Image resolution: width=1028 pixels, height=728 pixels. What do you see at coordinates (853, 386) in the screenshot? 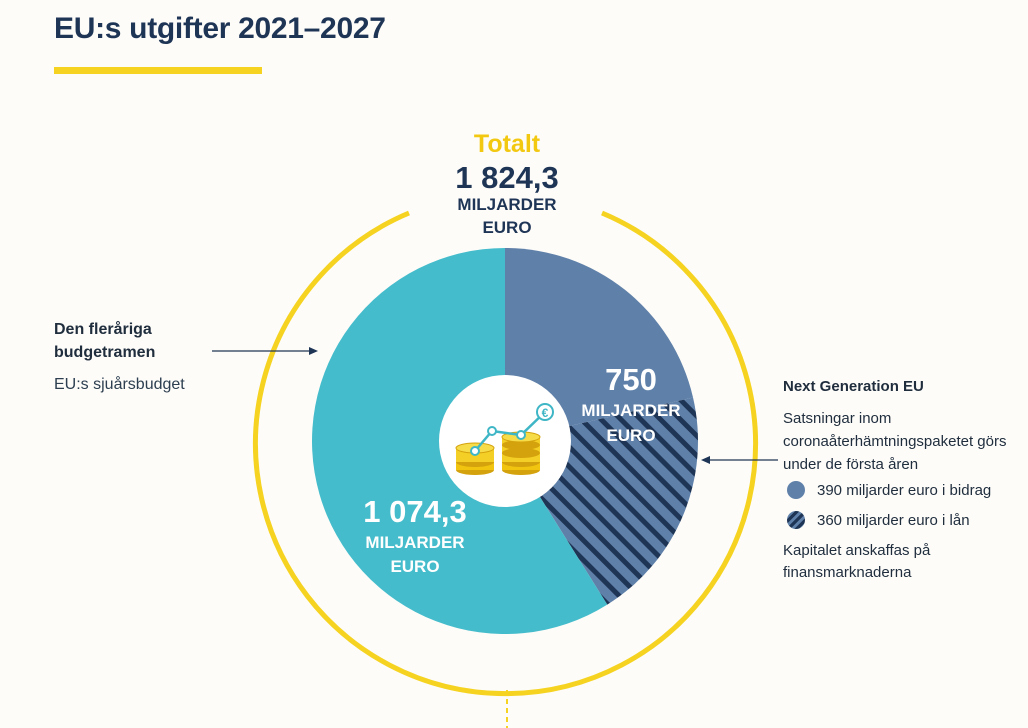
I see `ngeu-title: Next Generation EU` at bounding box center [853, 386].